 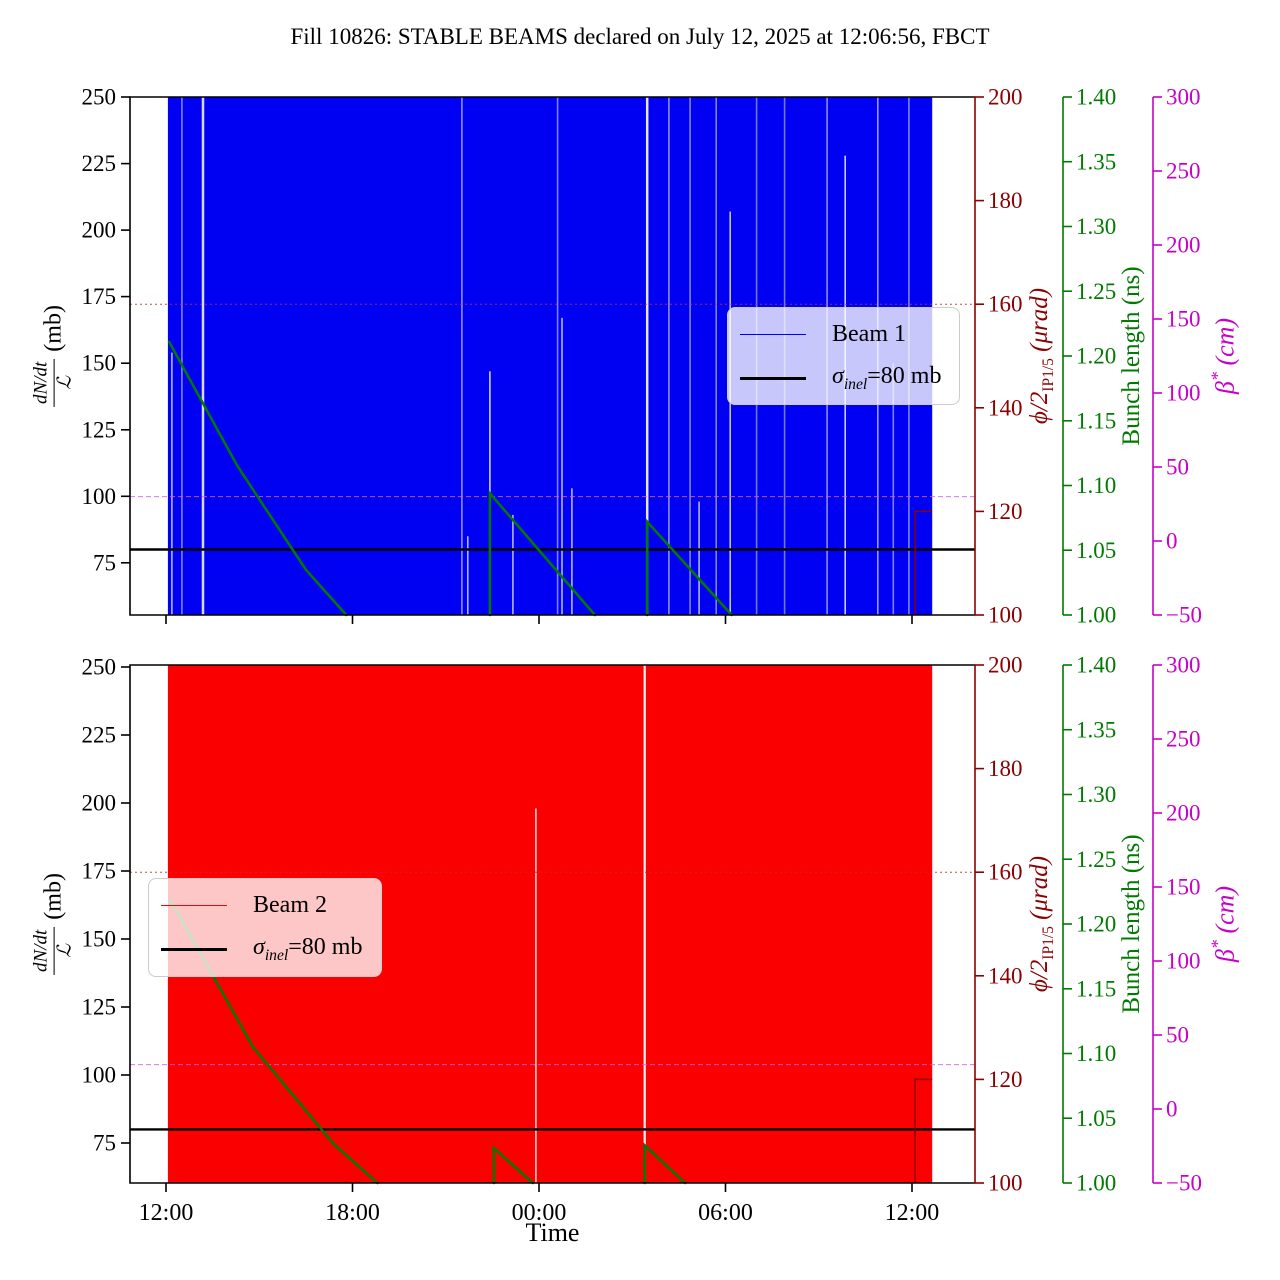 What do you see at coordinates (552, 1232) in the screenshot?
I see `x-axis-label: Time` at bounding box center [552, 1232].